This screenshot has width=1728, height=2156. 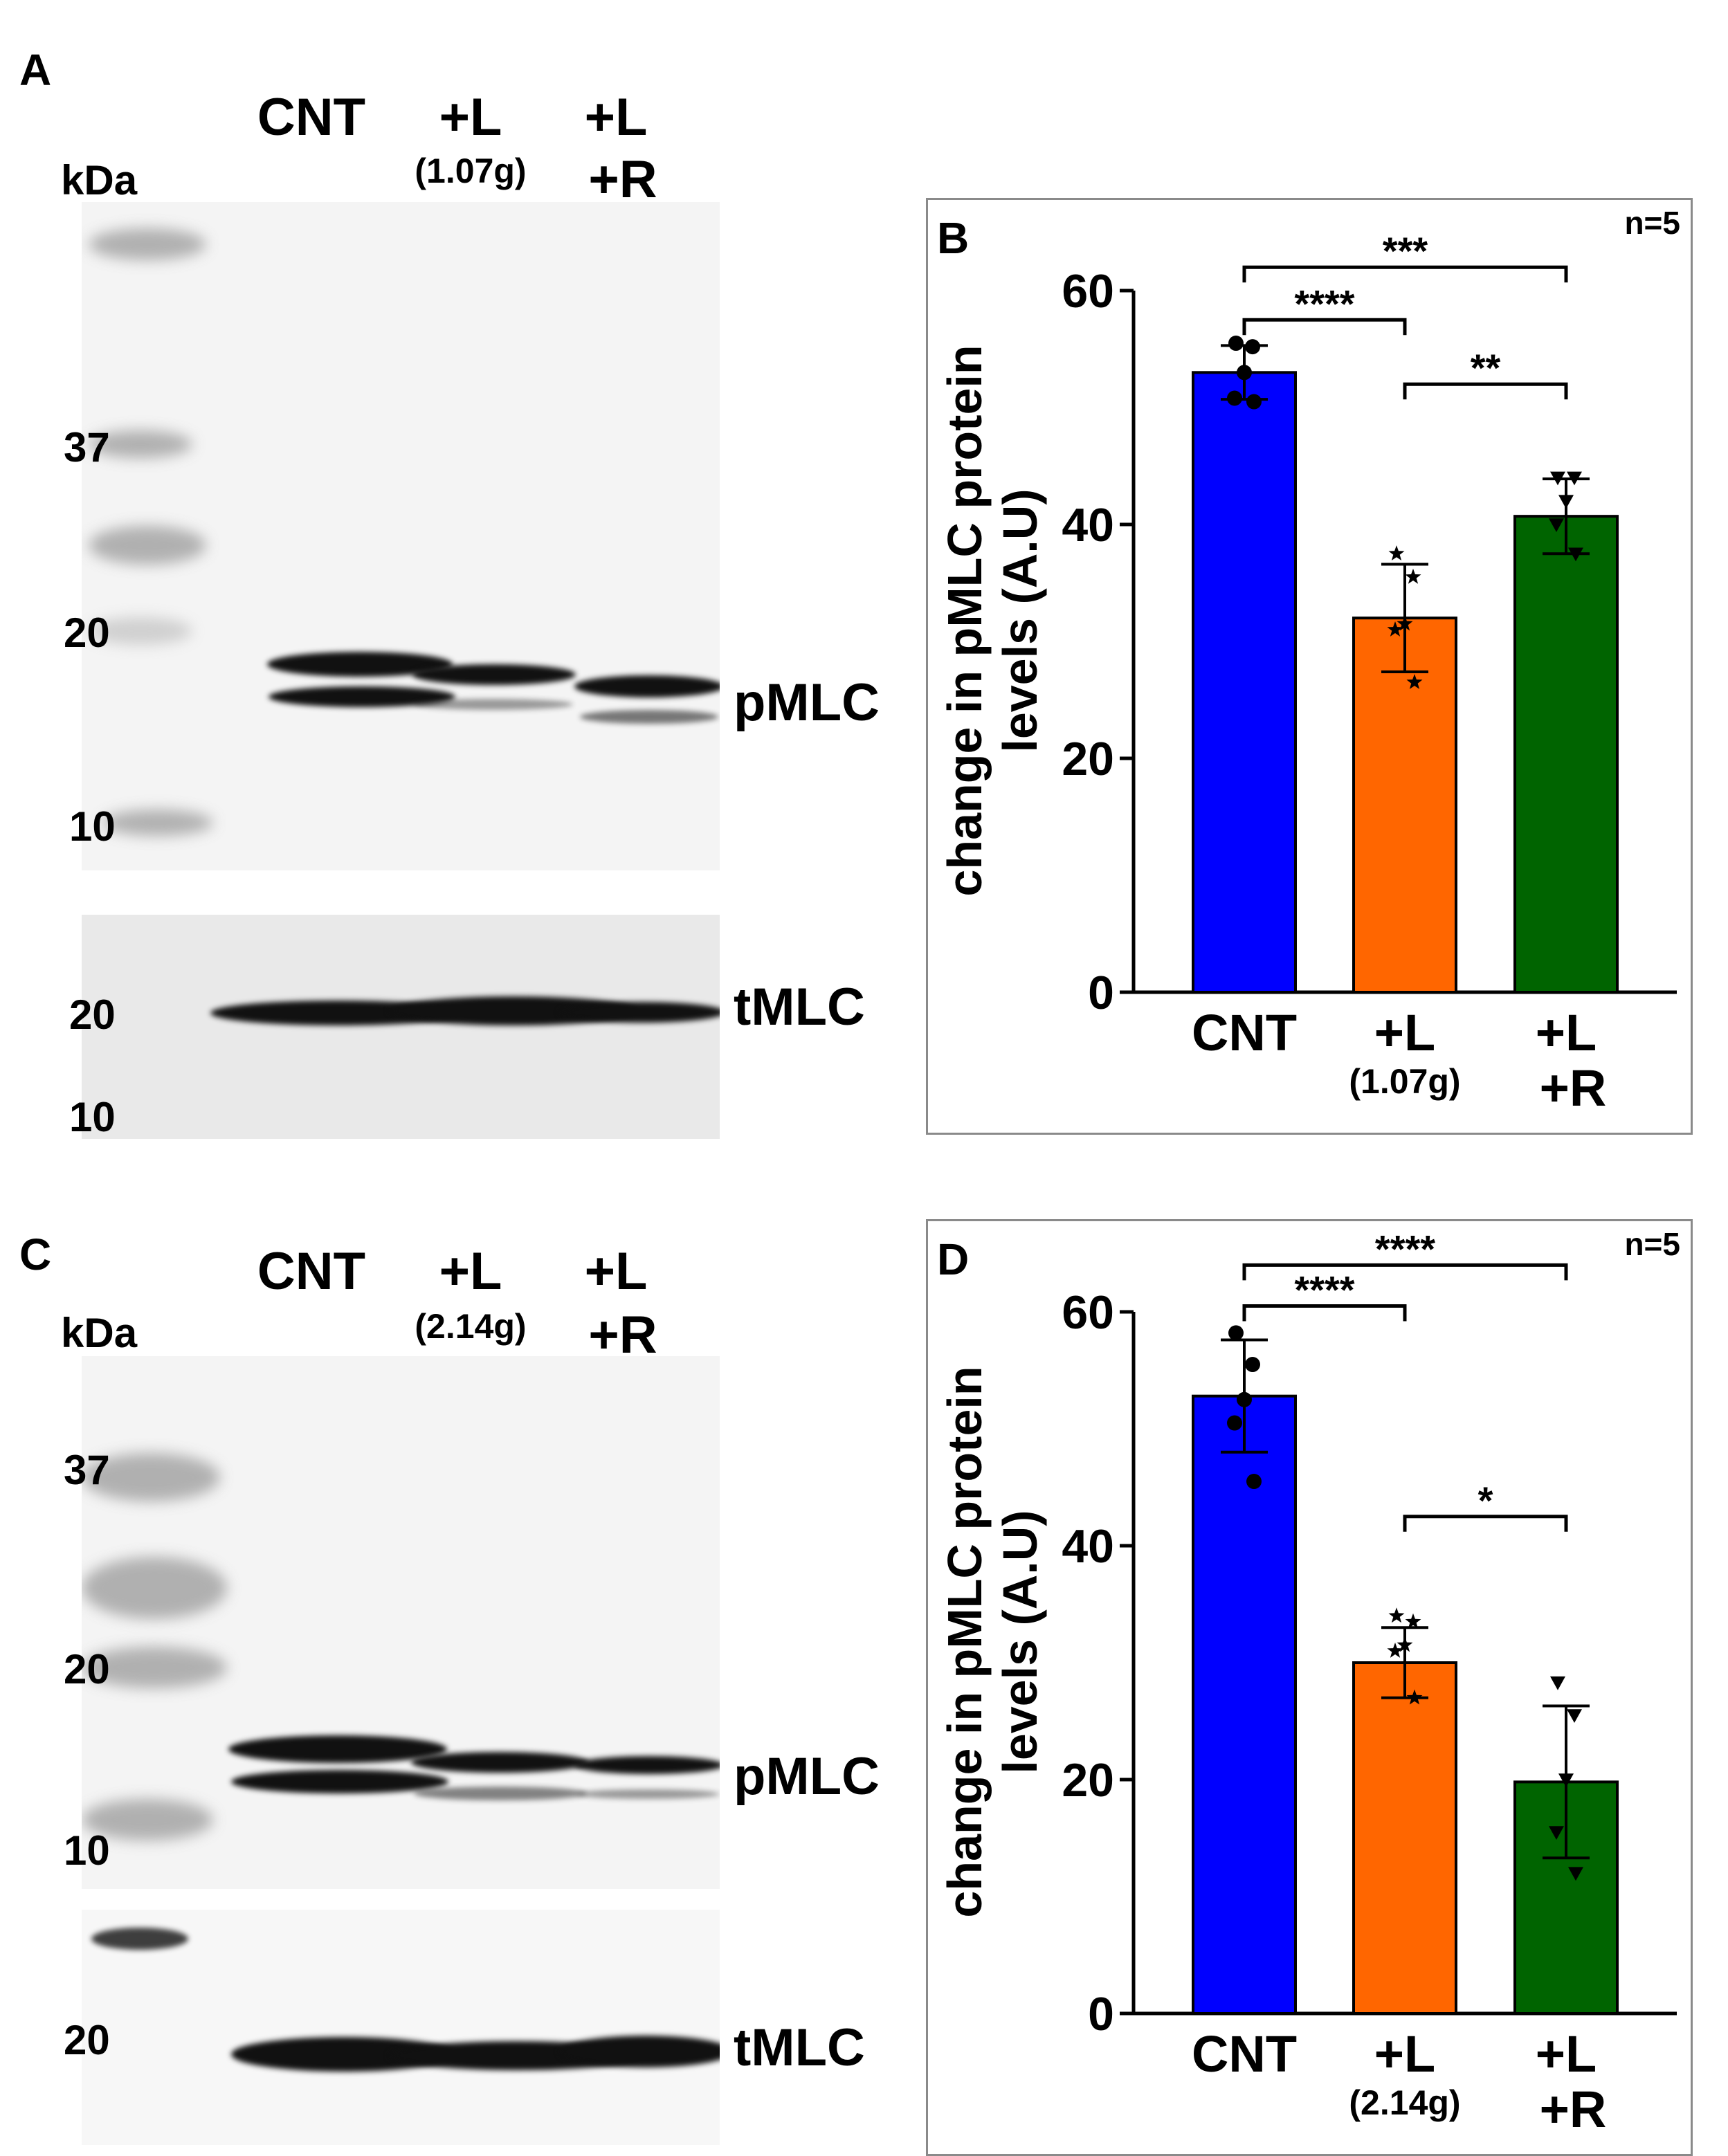 What do you see at coordinates (1486, 368) in the screenshot?
I see `significance-label: **` at bounding box center [1486, 368].